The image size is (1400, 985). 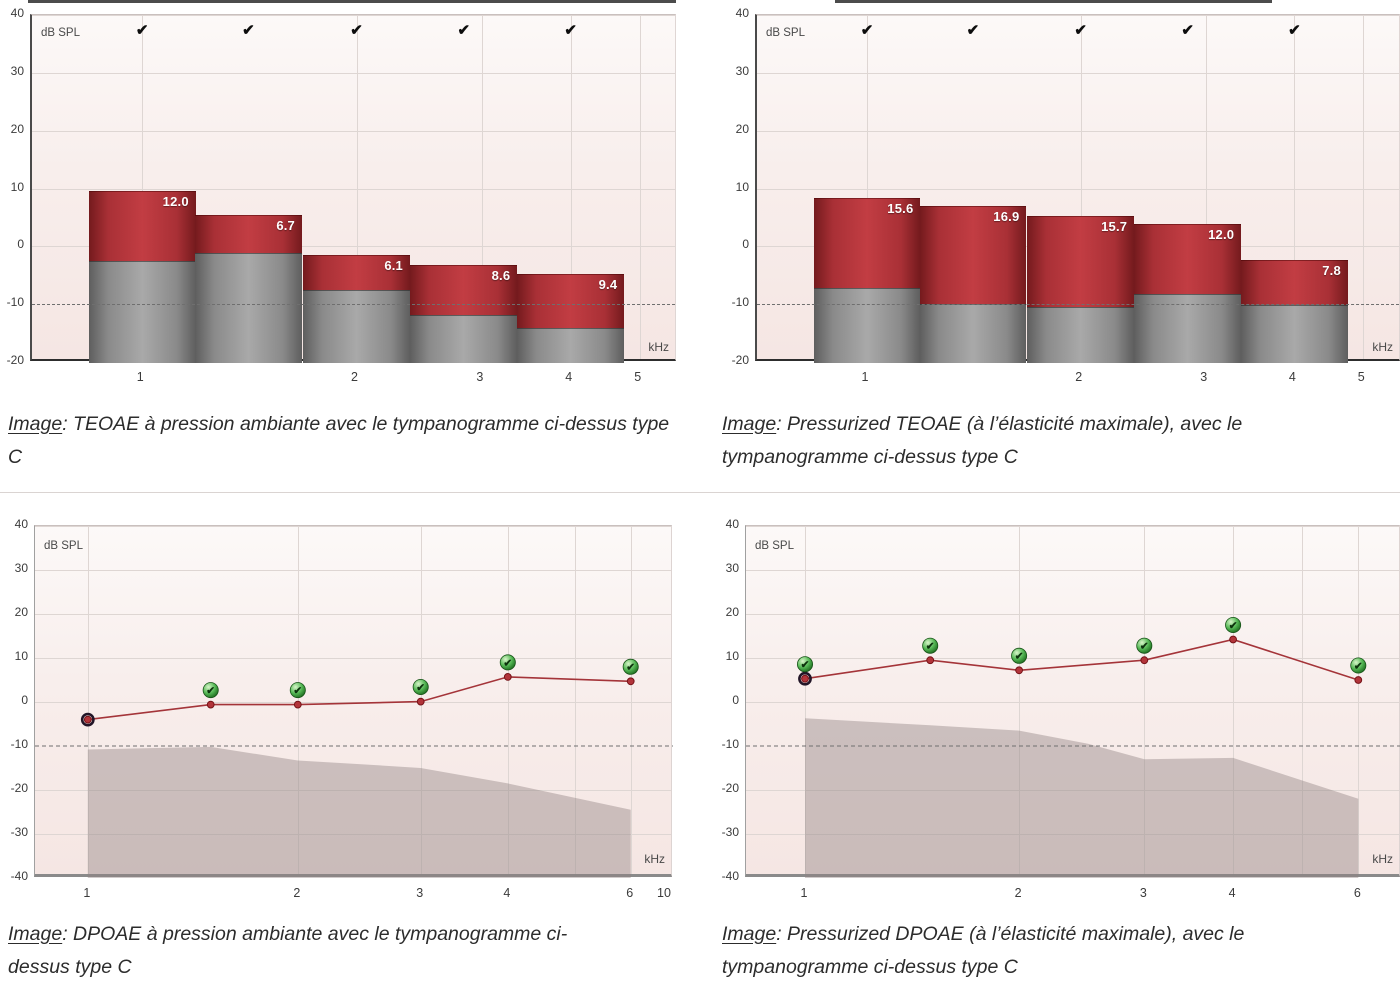 I want to click on snr-value-label: 6.7, so click(x=285, y=225).